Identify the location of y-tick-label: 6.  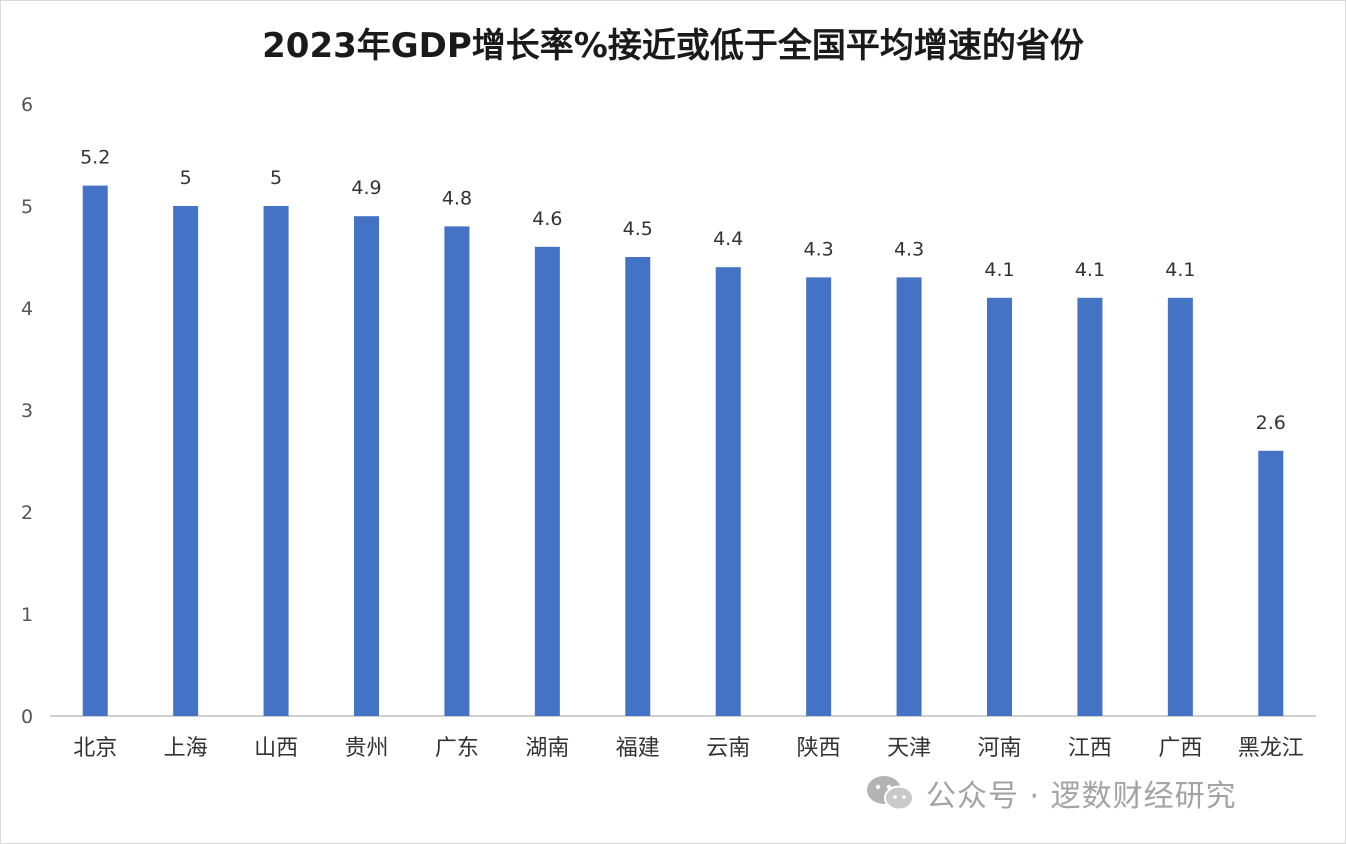
(27, 105).